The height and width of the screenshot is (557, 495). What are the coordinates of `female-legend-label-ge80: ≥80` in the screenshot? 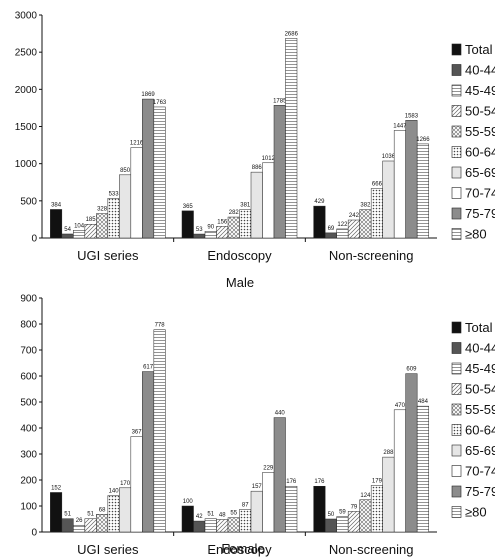 It's located at (476, 512).